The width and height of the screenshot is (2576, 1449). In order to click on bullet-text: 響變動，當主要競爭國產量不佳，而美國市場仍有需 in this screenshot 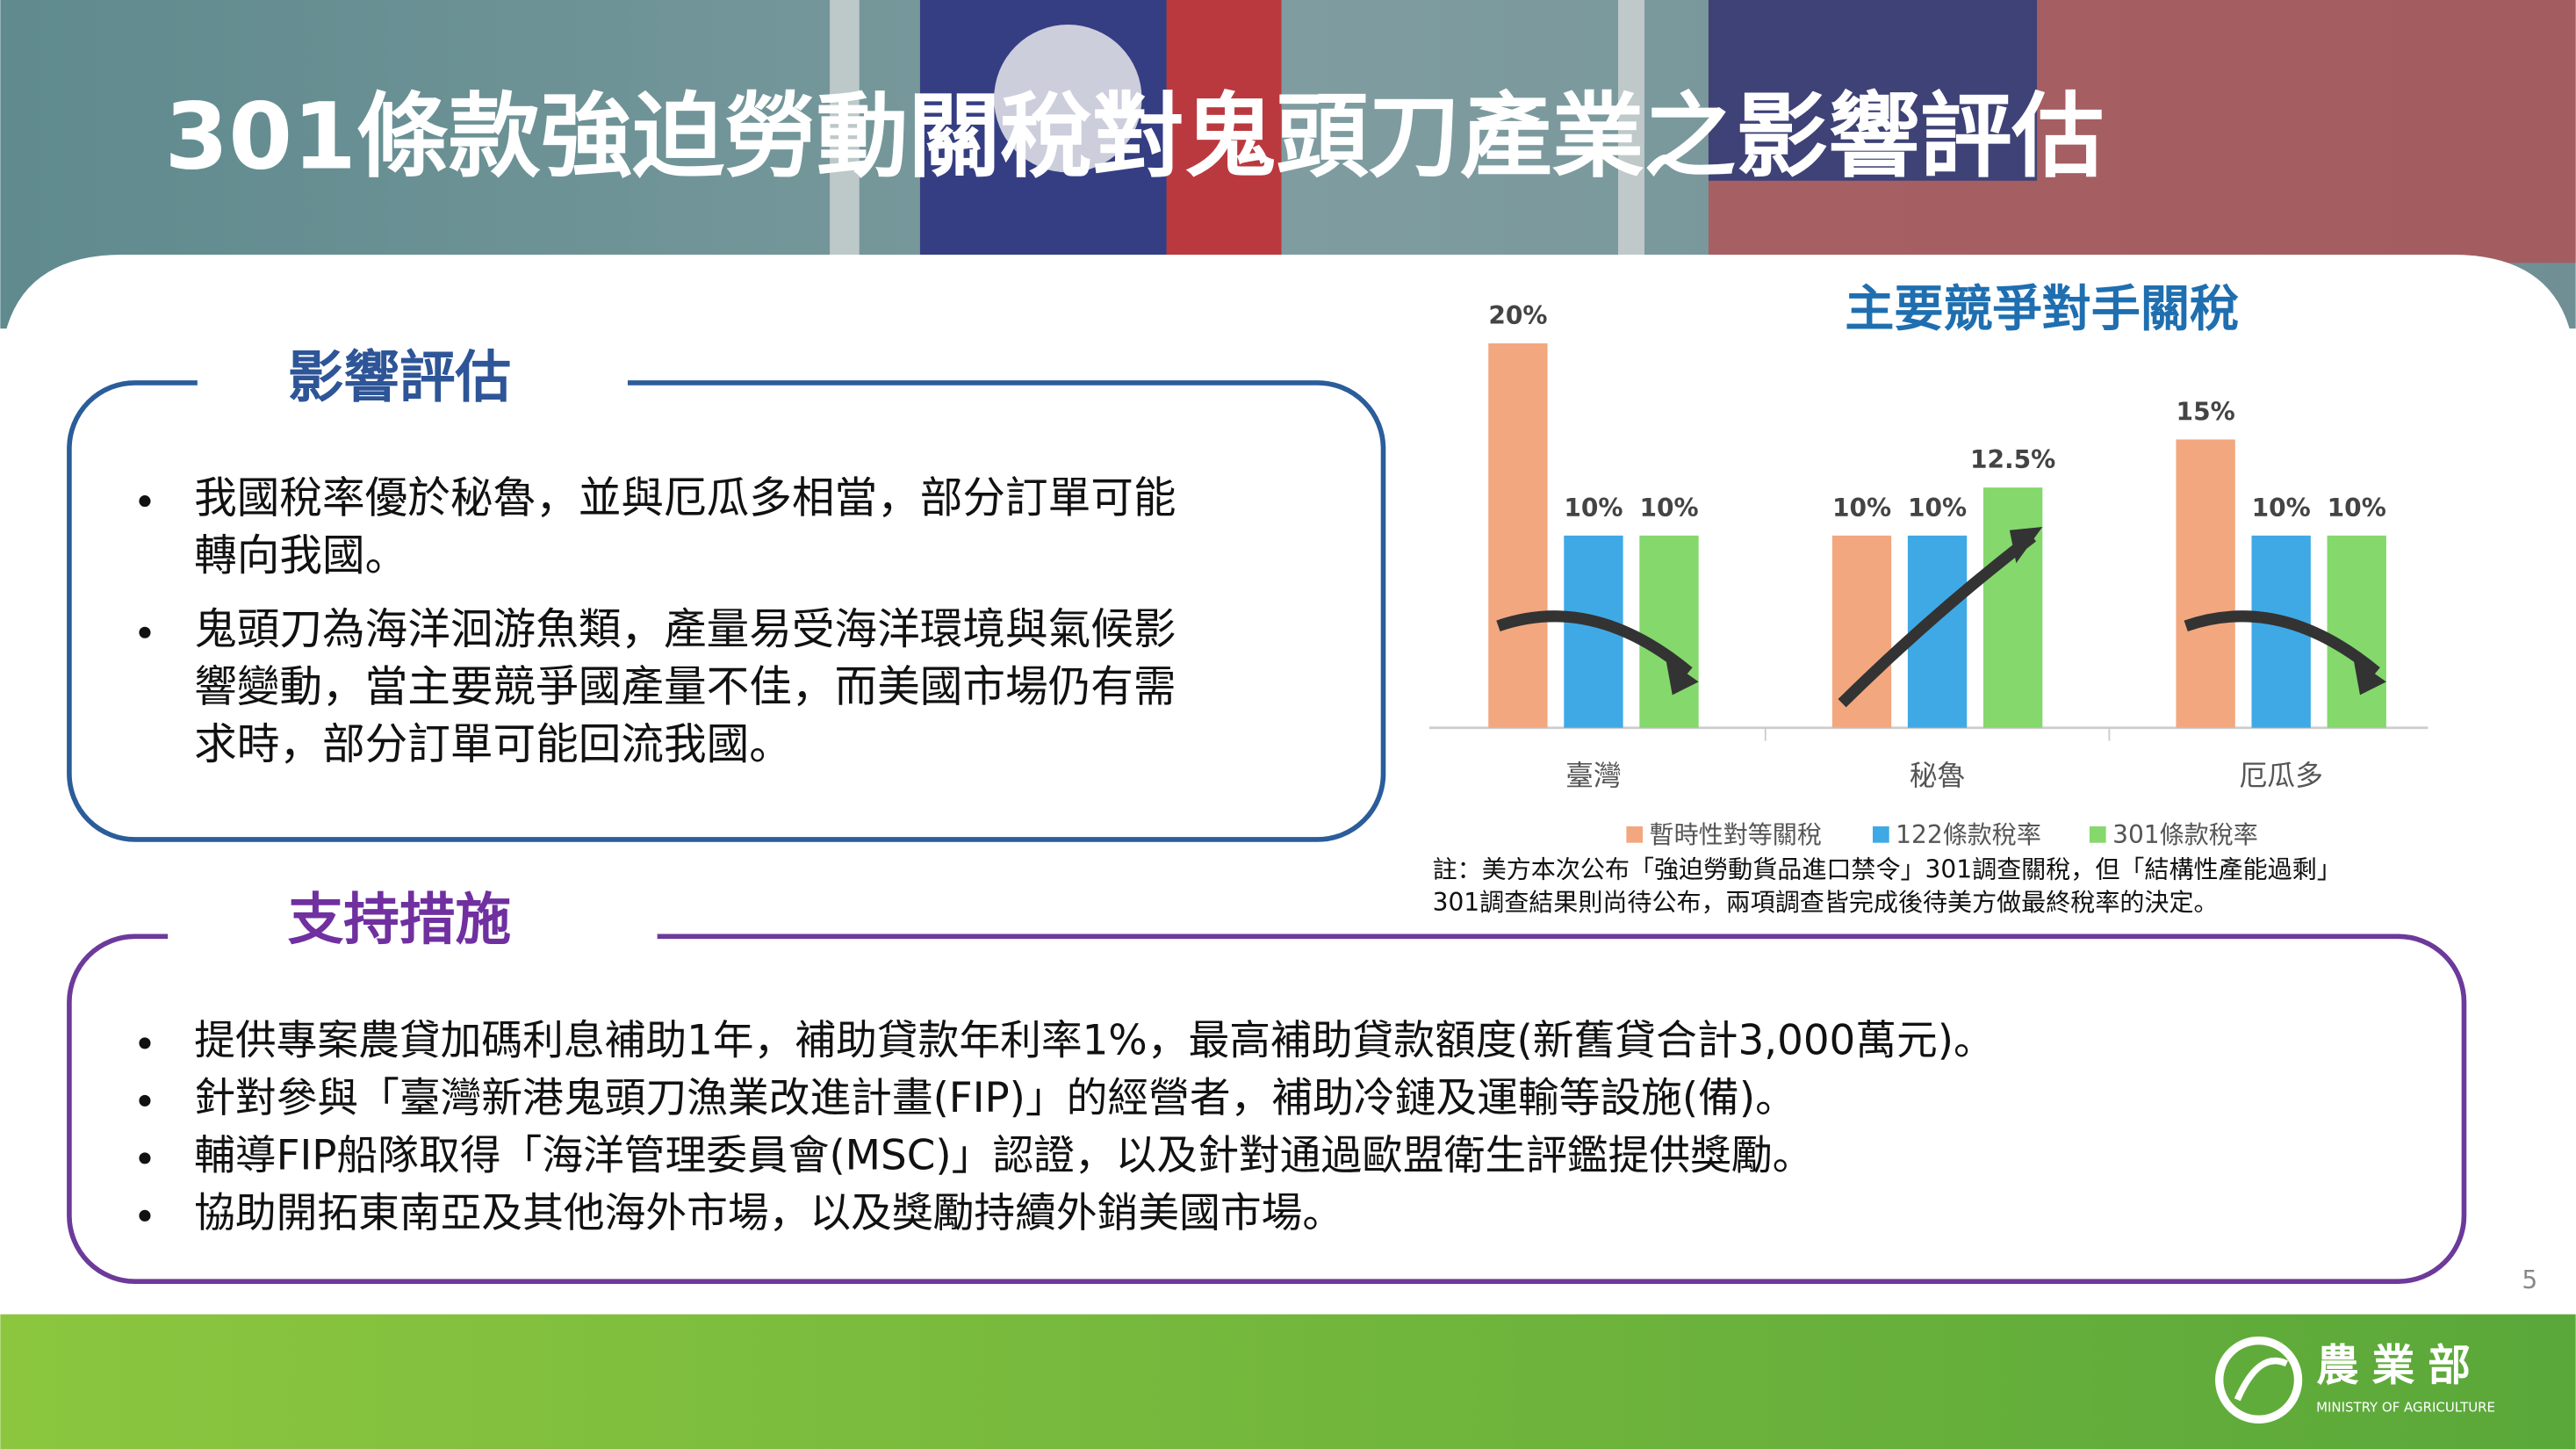, I will do `click(685, 687)`.